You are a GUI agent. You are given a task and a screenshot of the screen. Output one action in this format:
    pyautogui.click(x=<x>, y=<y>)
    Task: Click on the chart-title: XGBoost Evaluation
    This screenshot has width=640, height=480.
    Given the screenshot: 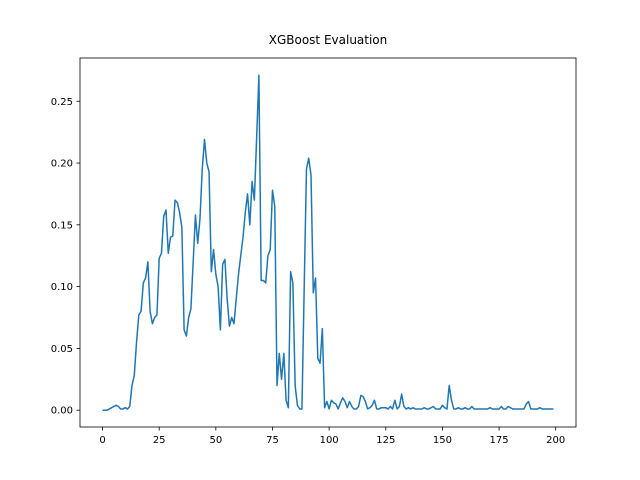 What is the action you would take?
    pyautogui.click(x=328, y=40)
    